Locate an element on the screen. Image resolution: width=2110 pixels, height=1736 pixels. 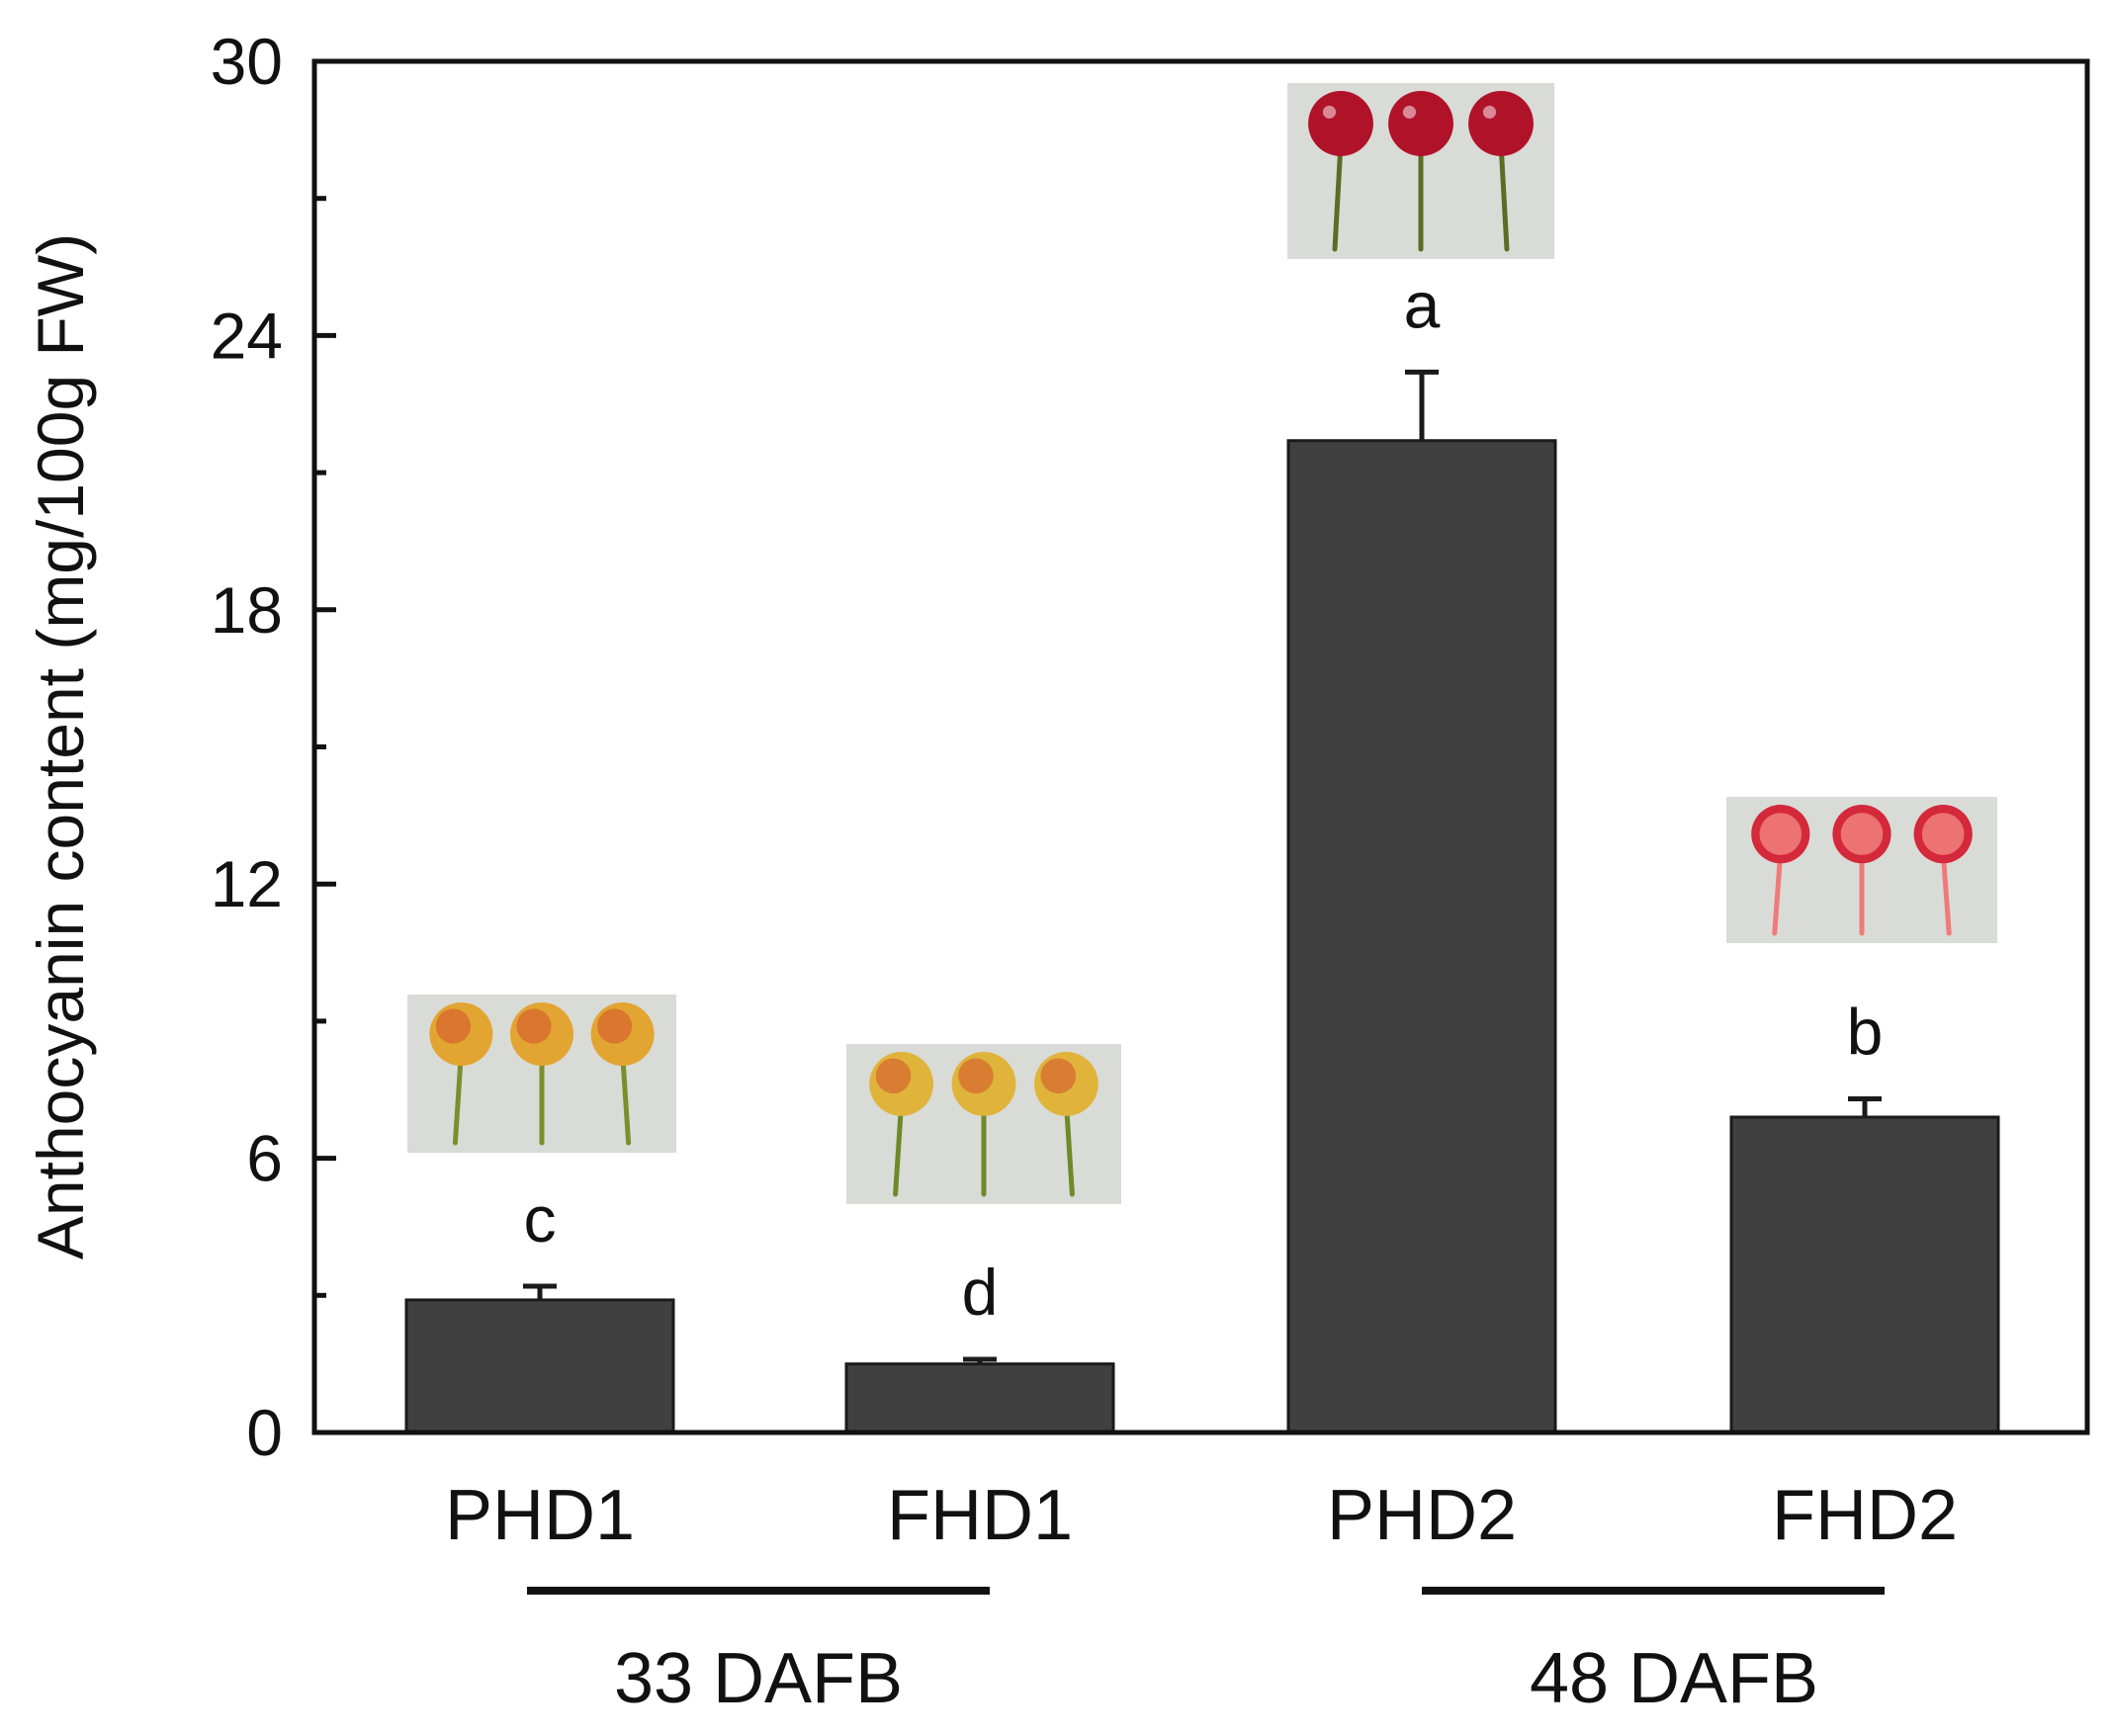
y-tick-label: 12 is located at coordinates (247, 883).